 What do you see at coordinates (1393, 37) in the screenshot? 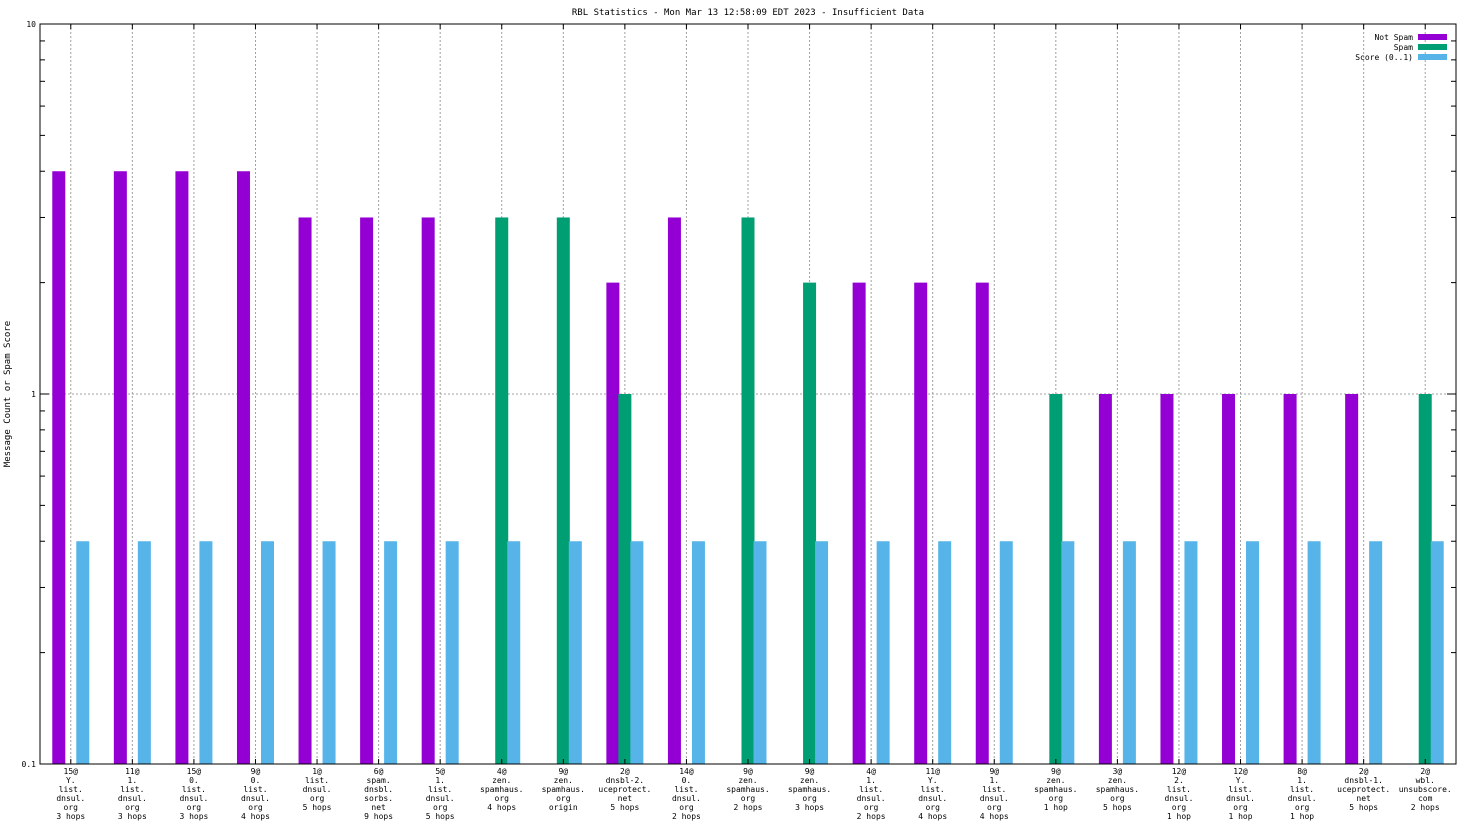
I see `legend-label: Not Spam` at bounding box center [1393, 37].